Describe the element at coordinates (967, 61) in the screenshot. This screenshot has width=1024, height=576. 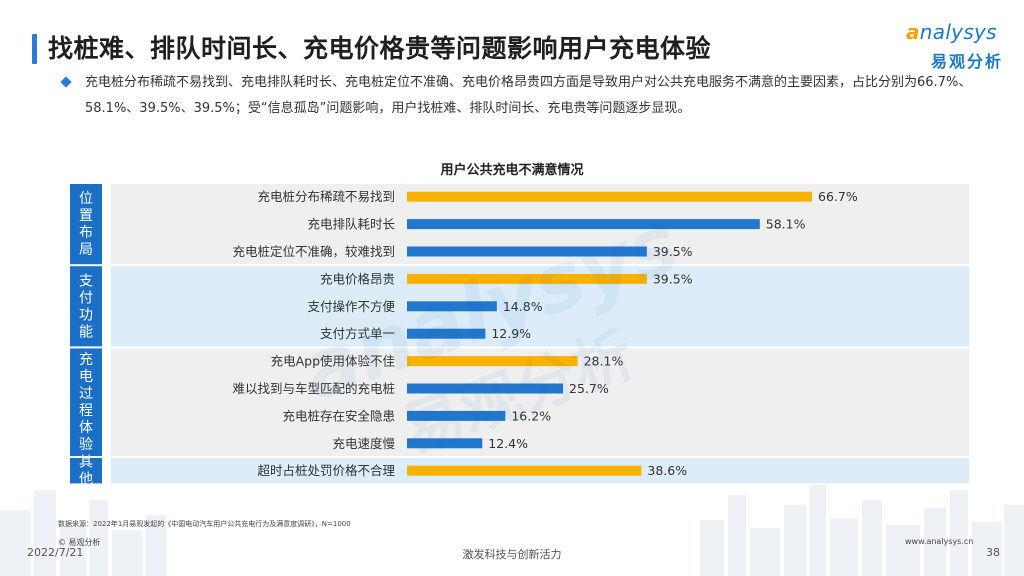
I see `logo-chinese: 易观分析` at that location.